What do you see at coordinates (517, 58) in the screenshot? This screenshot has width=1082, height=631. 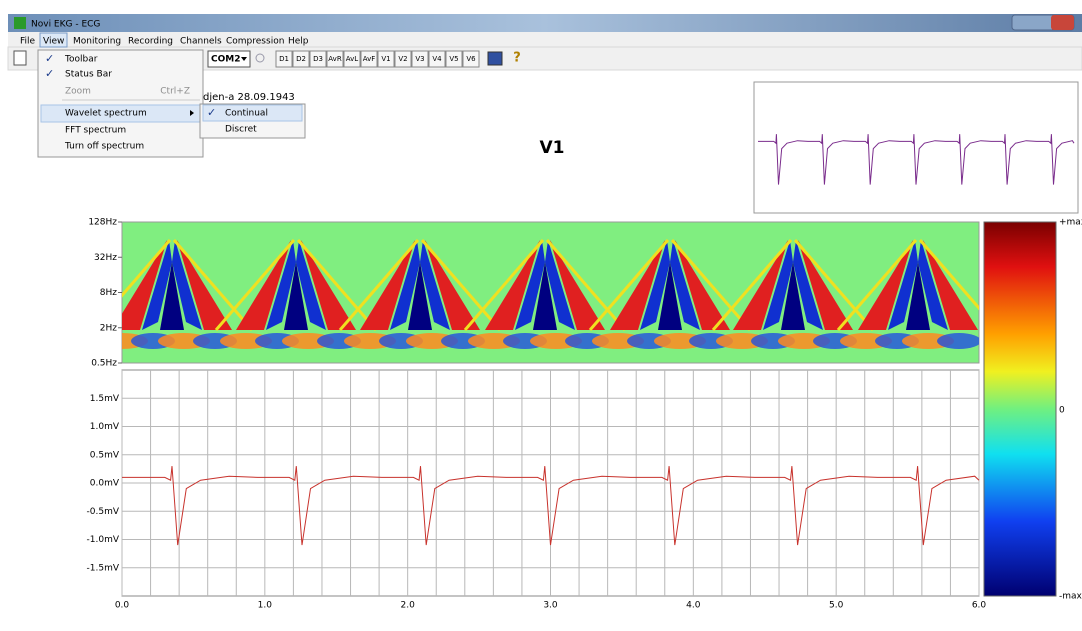 I see `help-button: ?` at bounding box center [517, 58].